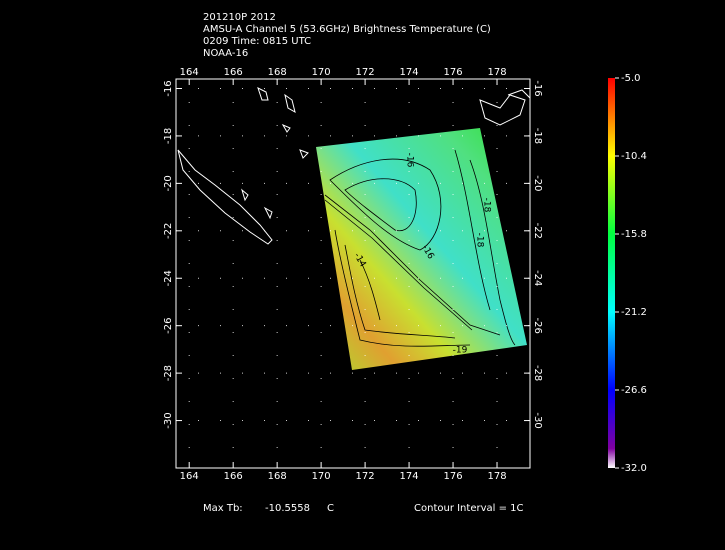 The height and width of the screenshot is (550, 725). Describe the element at coordinates (420, 248) in the screenshot. I see `contours` at that location.